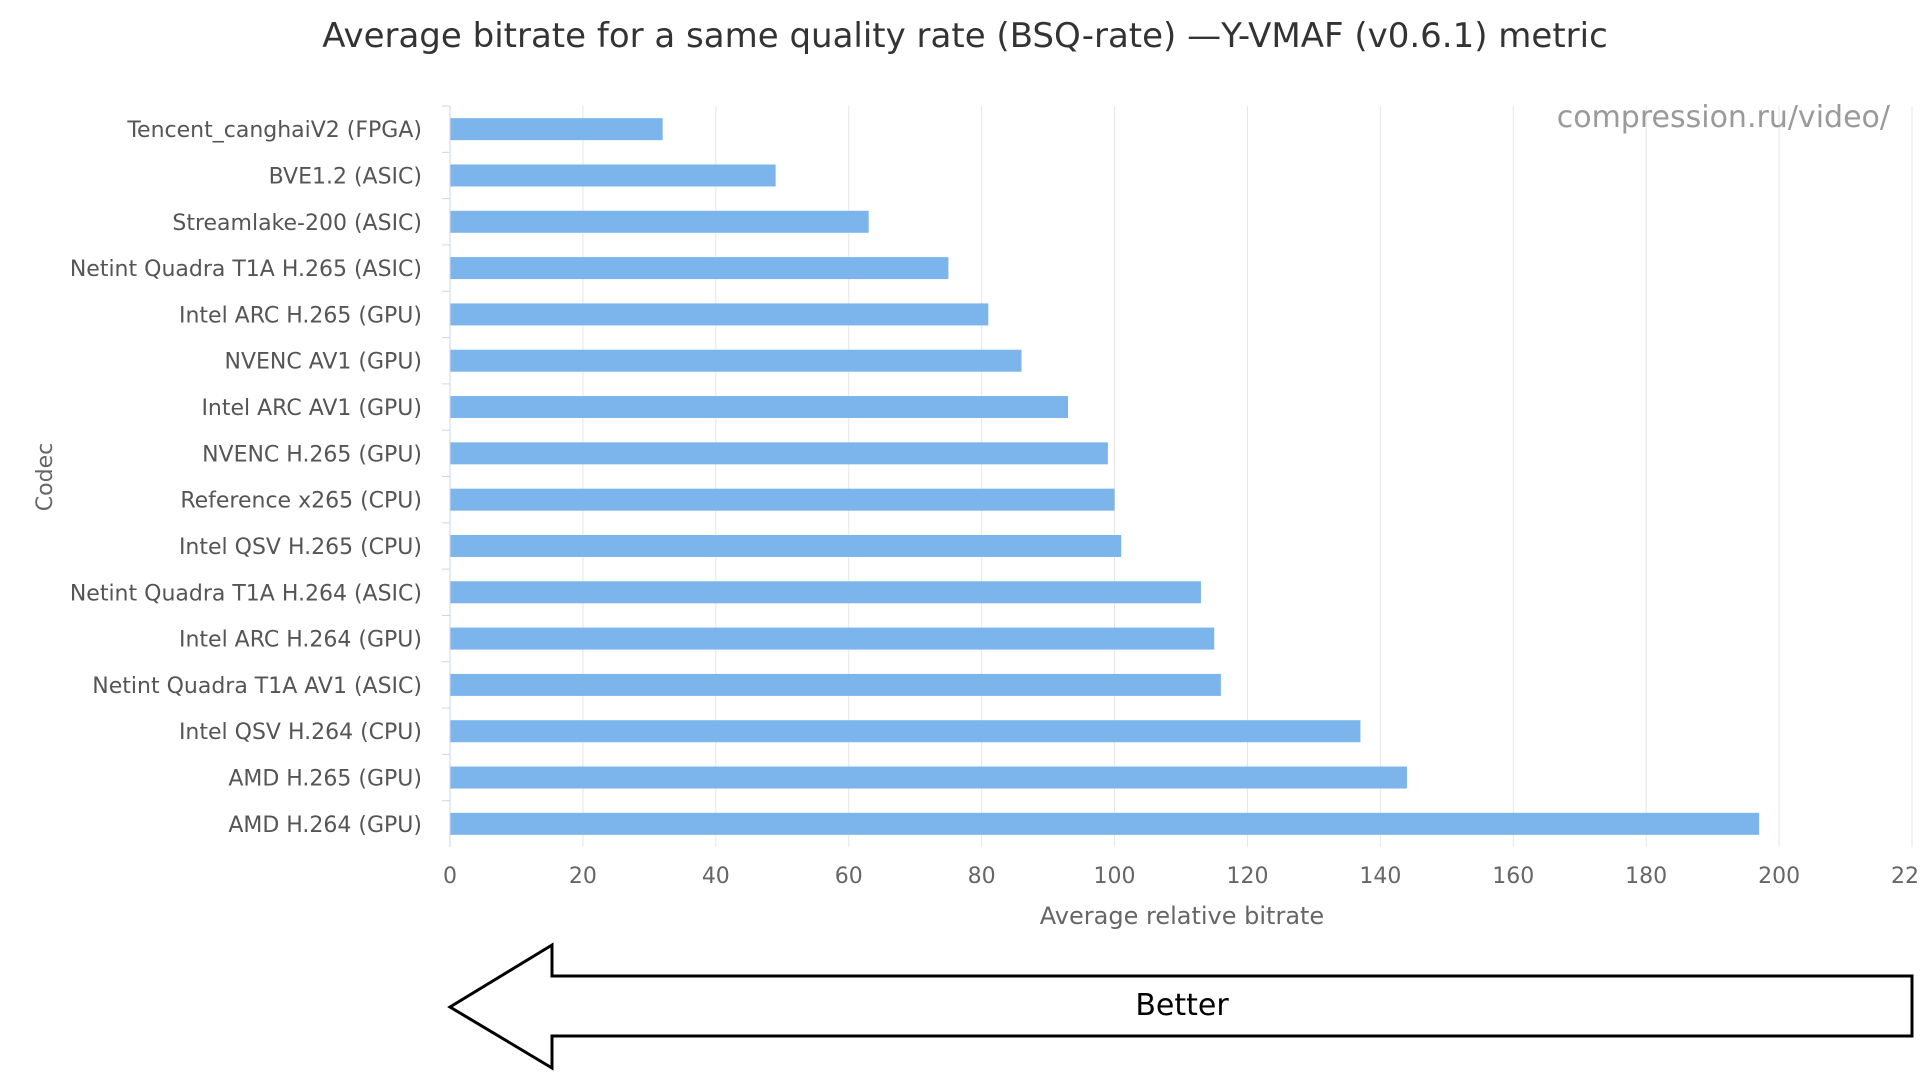  I want to click on x-tick-label: 80, so click(982, 876).